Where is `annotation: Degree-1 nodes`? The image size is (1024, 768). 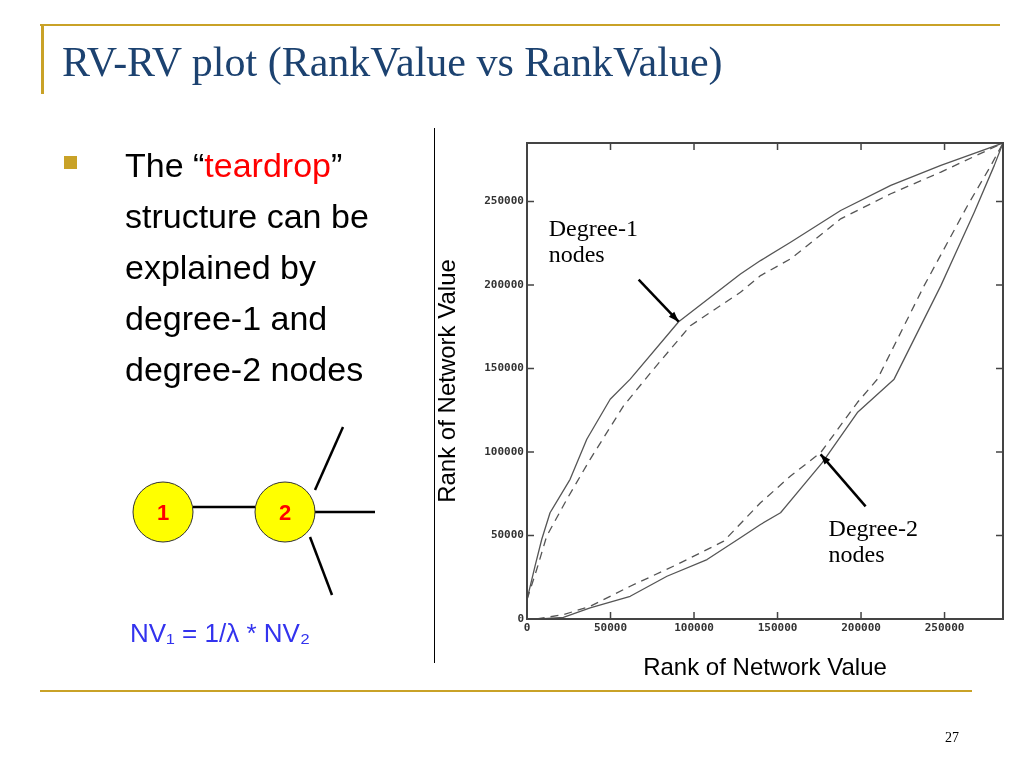
annotation: Degree-1 nodes is located at coordinates (593, 240).